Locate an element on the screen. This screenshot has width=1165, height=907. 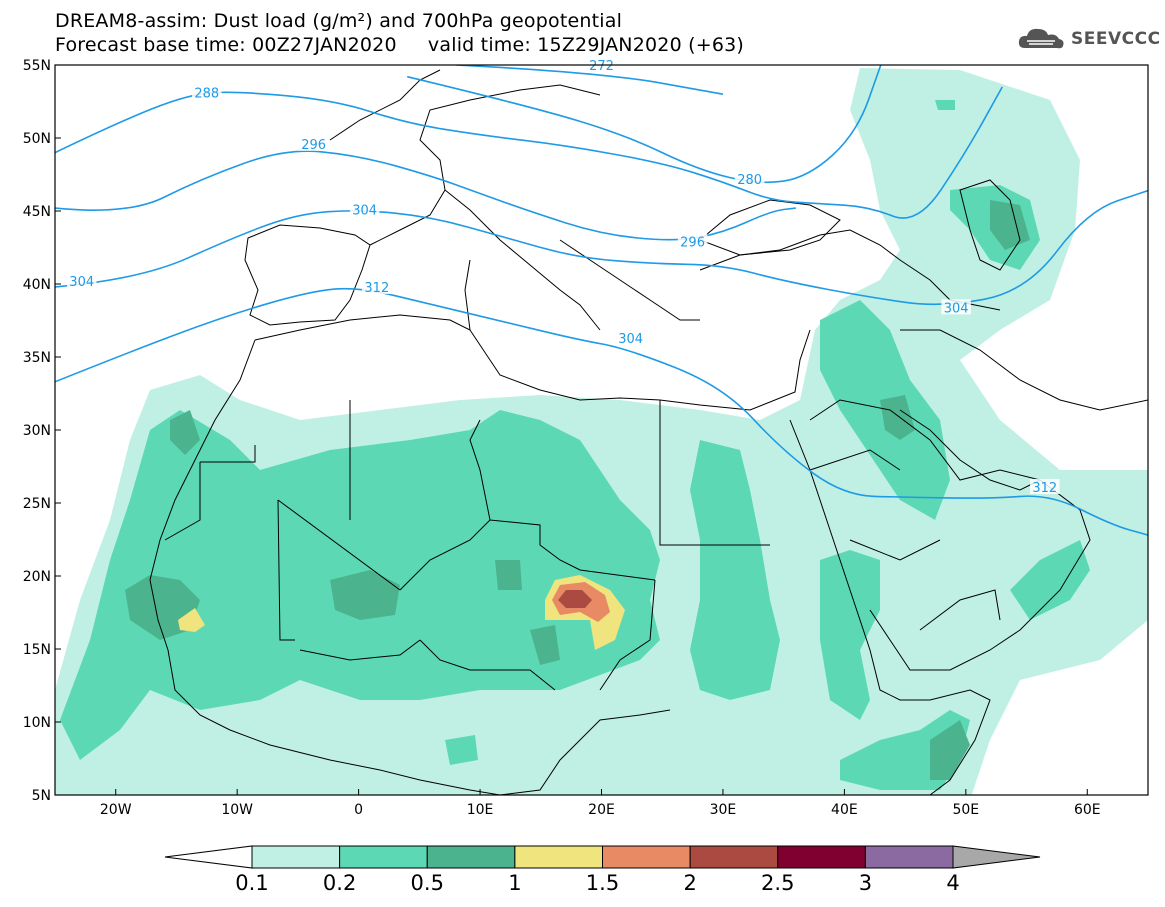
colorbar-label: 2 is located at coordinates (689, 883).